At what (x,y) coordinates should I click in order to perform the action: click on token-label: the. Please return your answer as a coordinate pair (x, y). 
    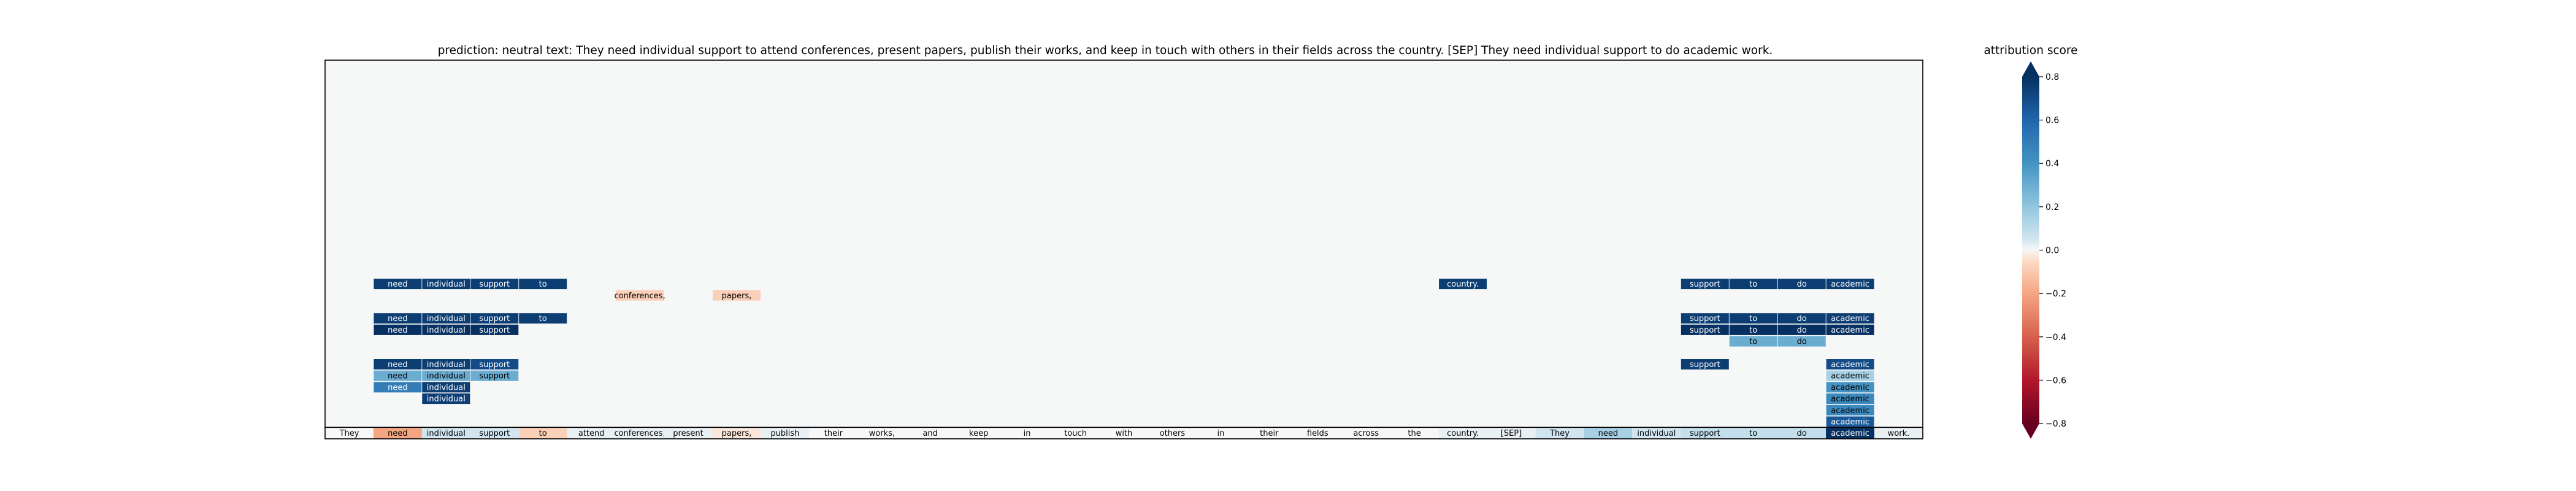
    Looking at the image, I should click on (1414, 434).